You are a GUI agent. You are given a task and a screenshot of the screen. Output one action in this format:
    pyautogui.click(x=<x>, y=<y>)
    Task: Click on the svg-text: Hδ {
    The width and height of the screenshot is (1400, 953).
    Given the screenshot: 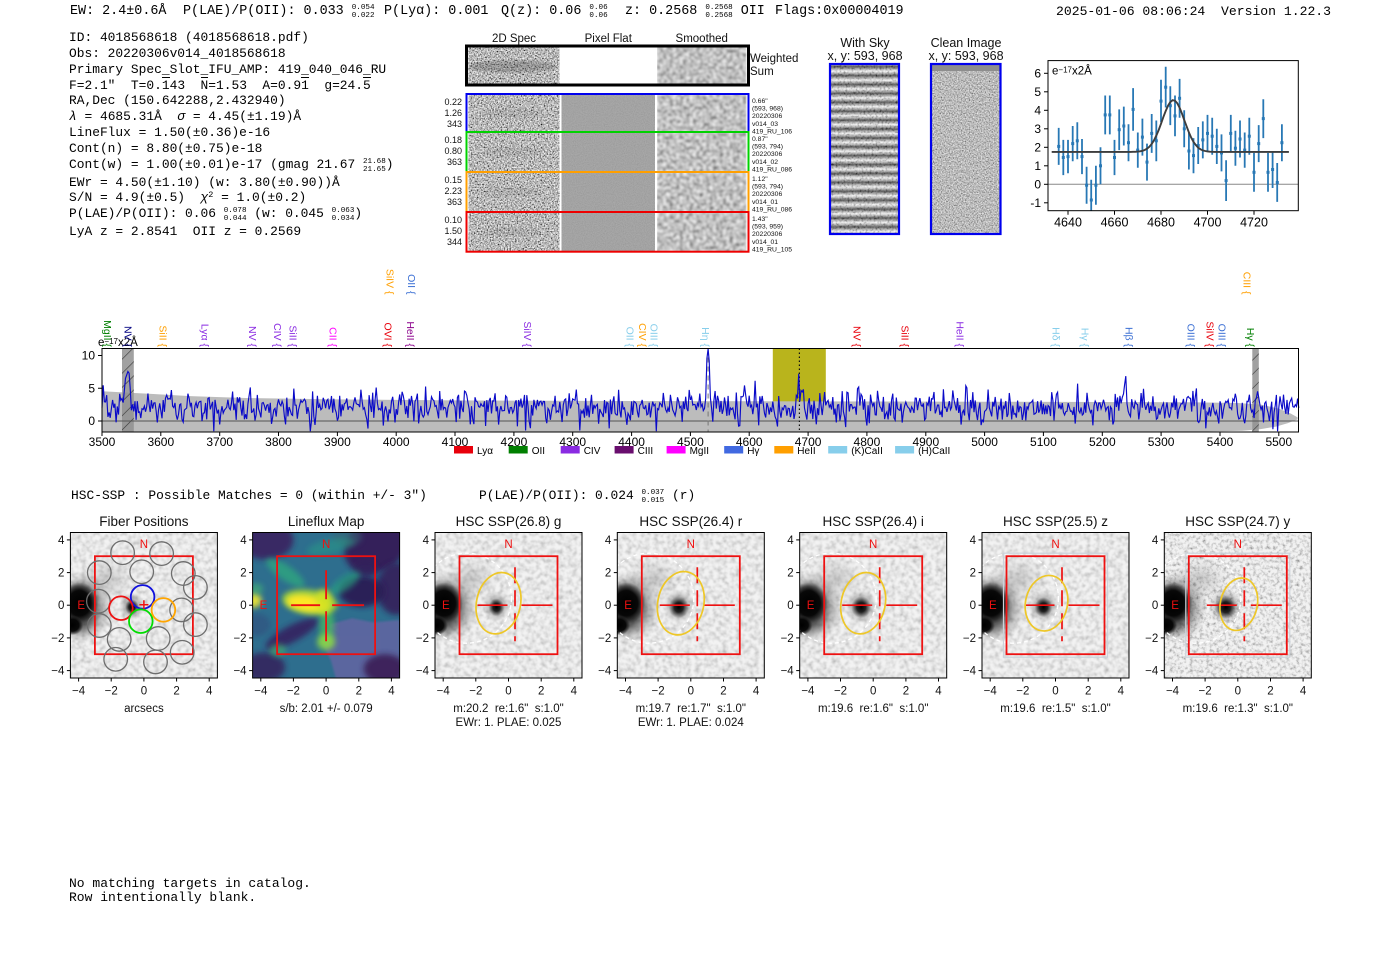 What is the action you would take?
    pyautogui.click(x=1056, y=337)
    